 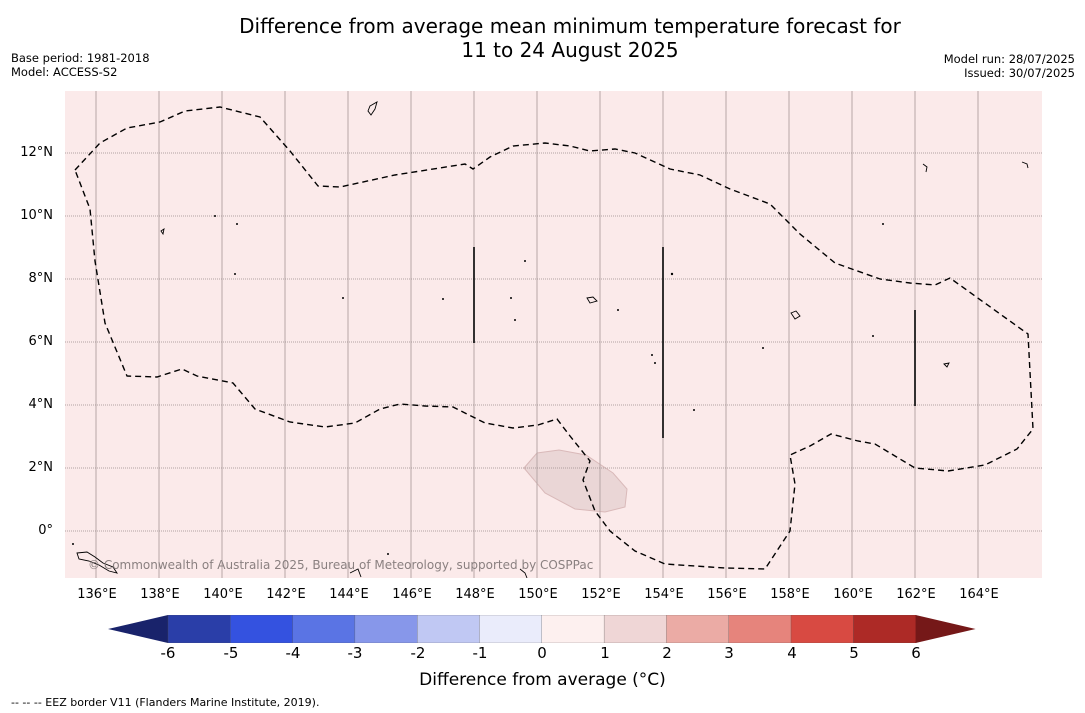 What do you see at coordinates (97, 594) in the screenshot?
I see `lon-label-136e: 136°E` at bounding box center [97, 594].